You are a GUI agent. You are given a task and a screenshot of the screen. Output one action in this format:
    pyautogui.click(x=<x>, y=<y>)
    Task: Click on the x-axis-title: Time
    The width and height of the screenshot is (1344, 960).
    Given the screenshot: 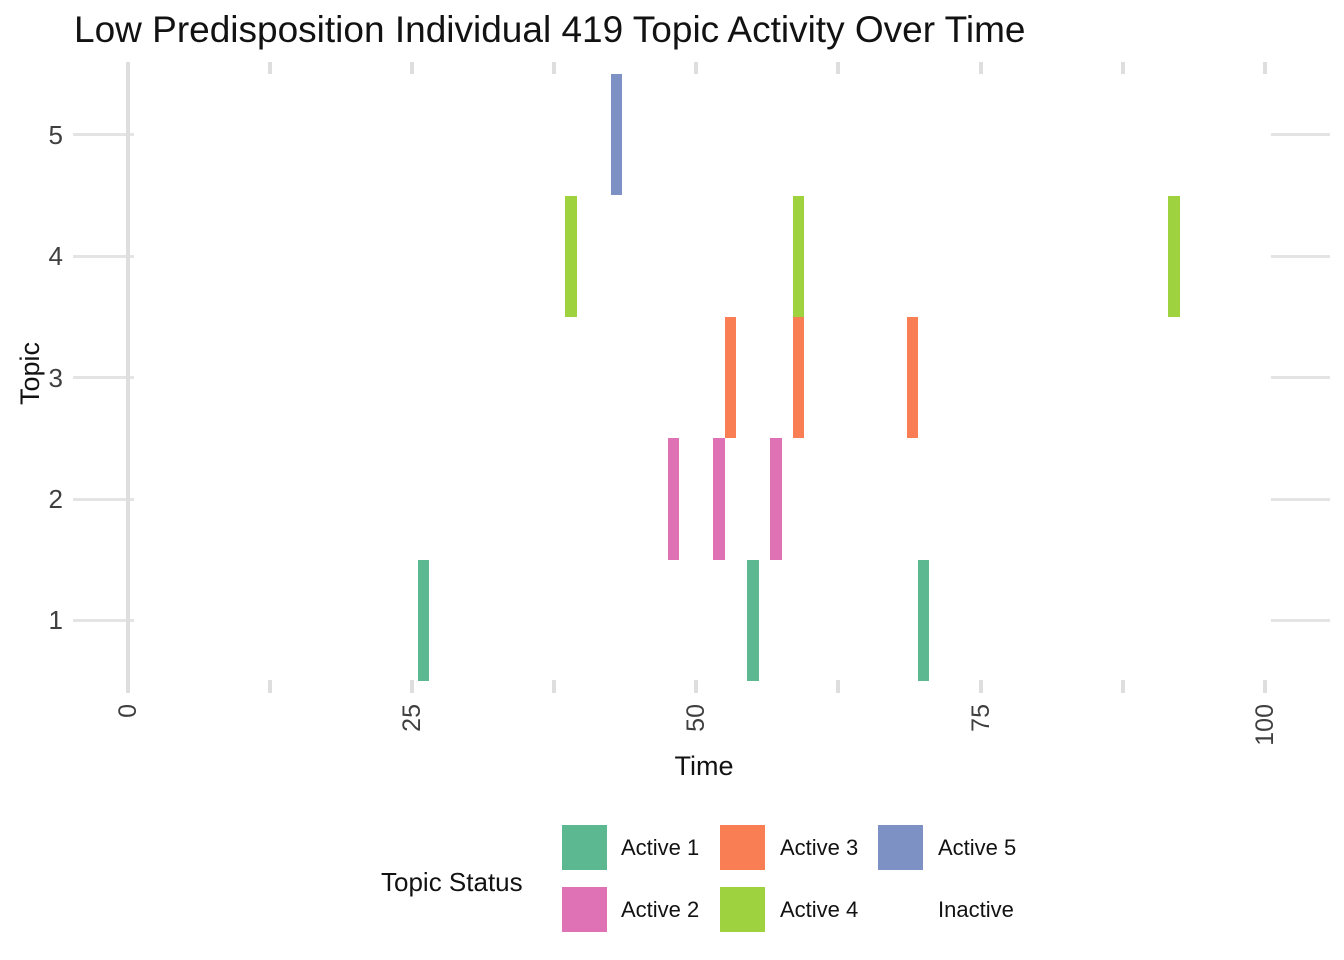 What is the action you would take?
    pyautogui.click(x=704, y=766)
    